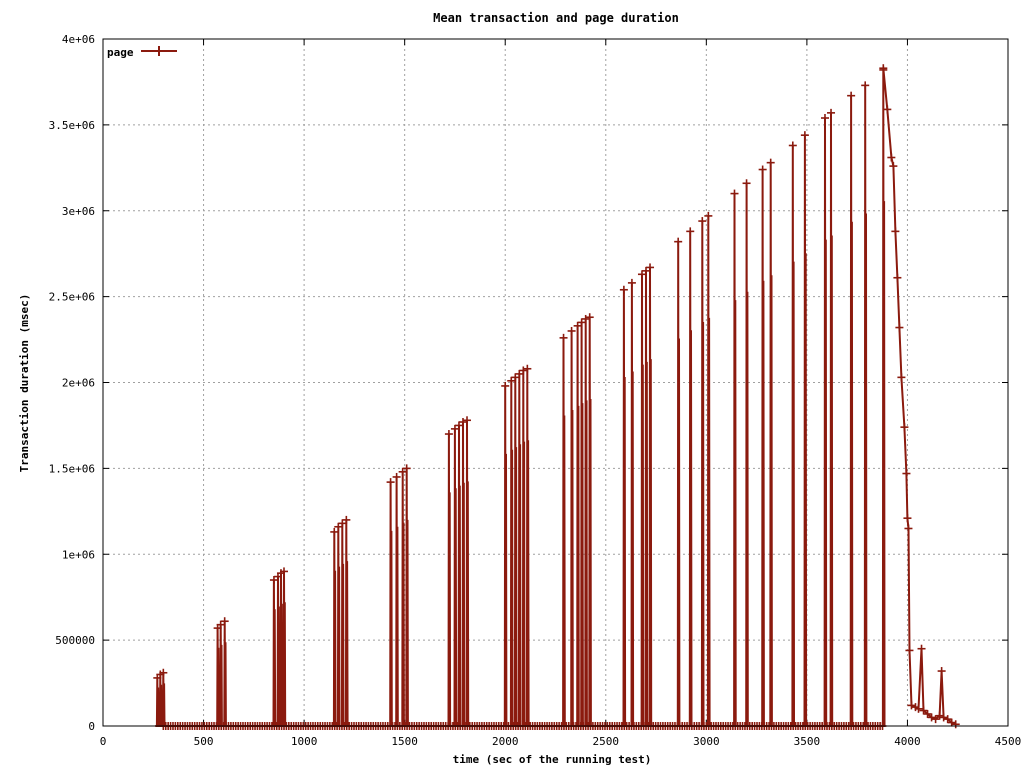 This screenshot has width=1024, height=768. I want to click on y-tick-label: 1e+06, so click(78, 554).